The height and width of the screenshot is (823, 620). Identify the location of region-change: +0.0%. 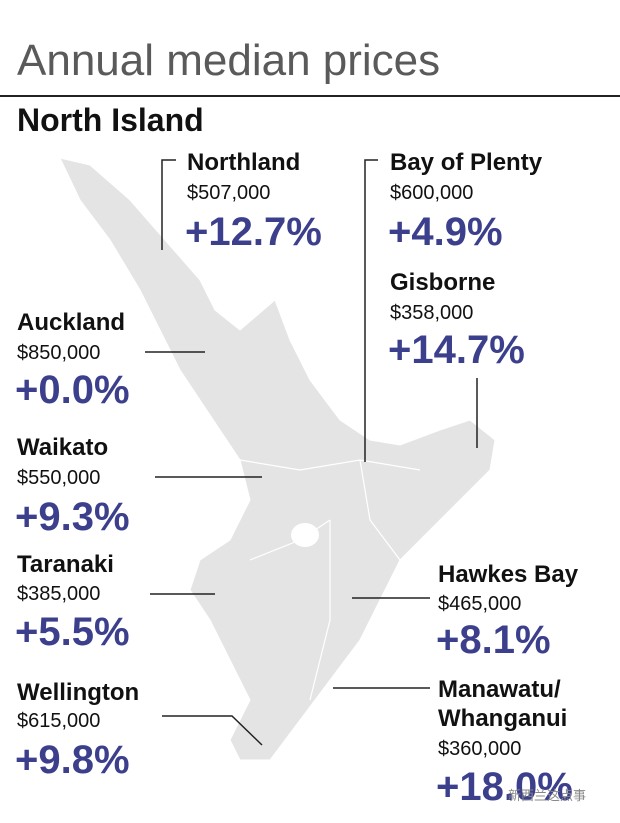
(72, 390).